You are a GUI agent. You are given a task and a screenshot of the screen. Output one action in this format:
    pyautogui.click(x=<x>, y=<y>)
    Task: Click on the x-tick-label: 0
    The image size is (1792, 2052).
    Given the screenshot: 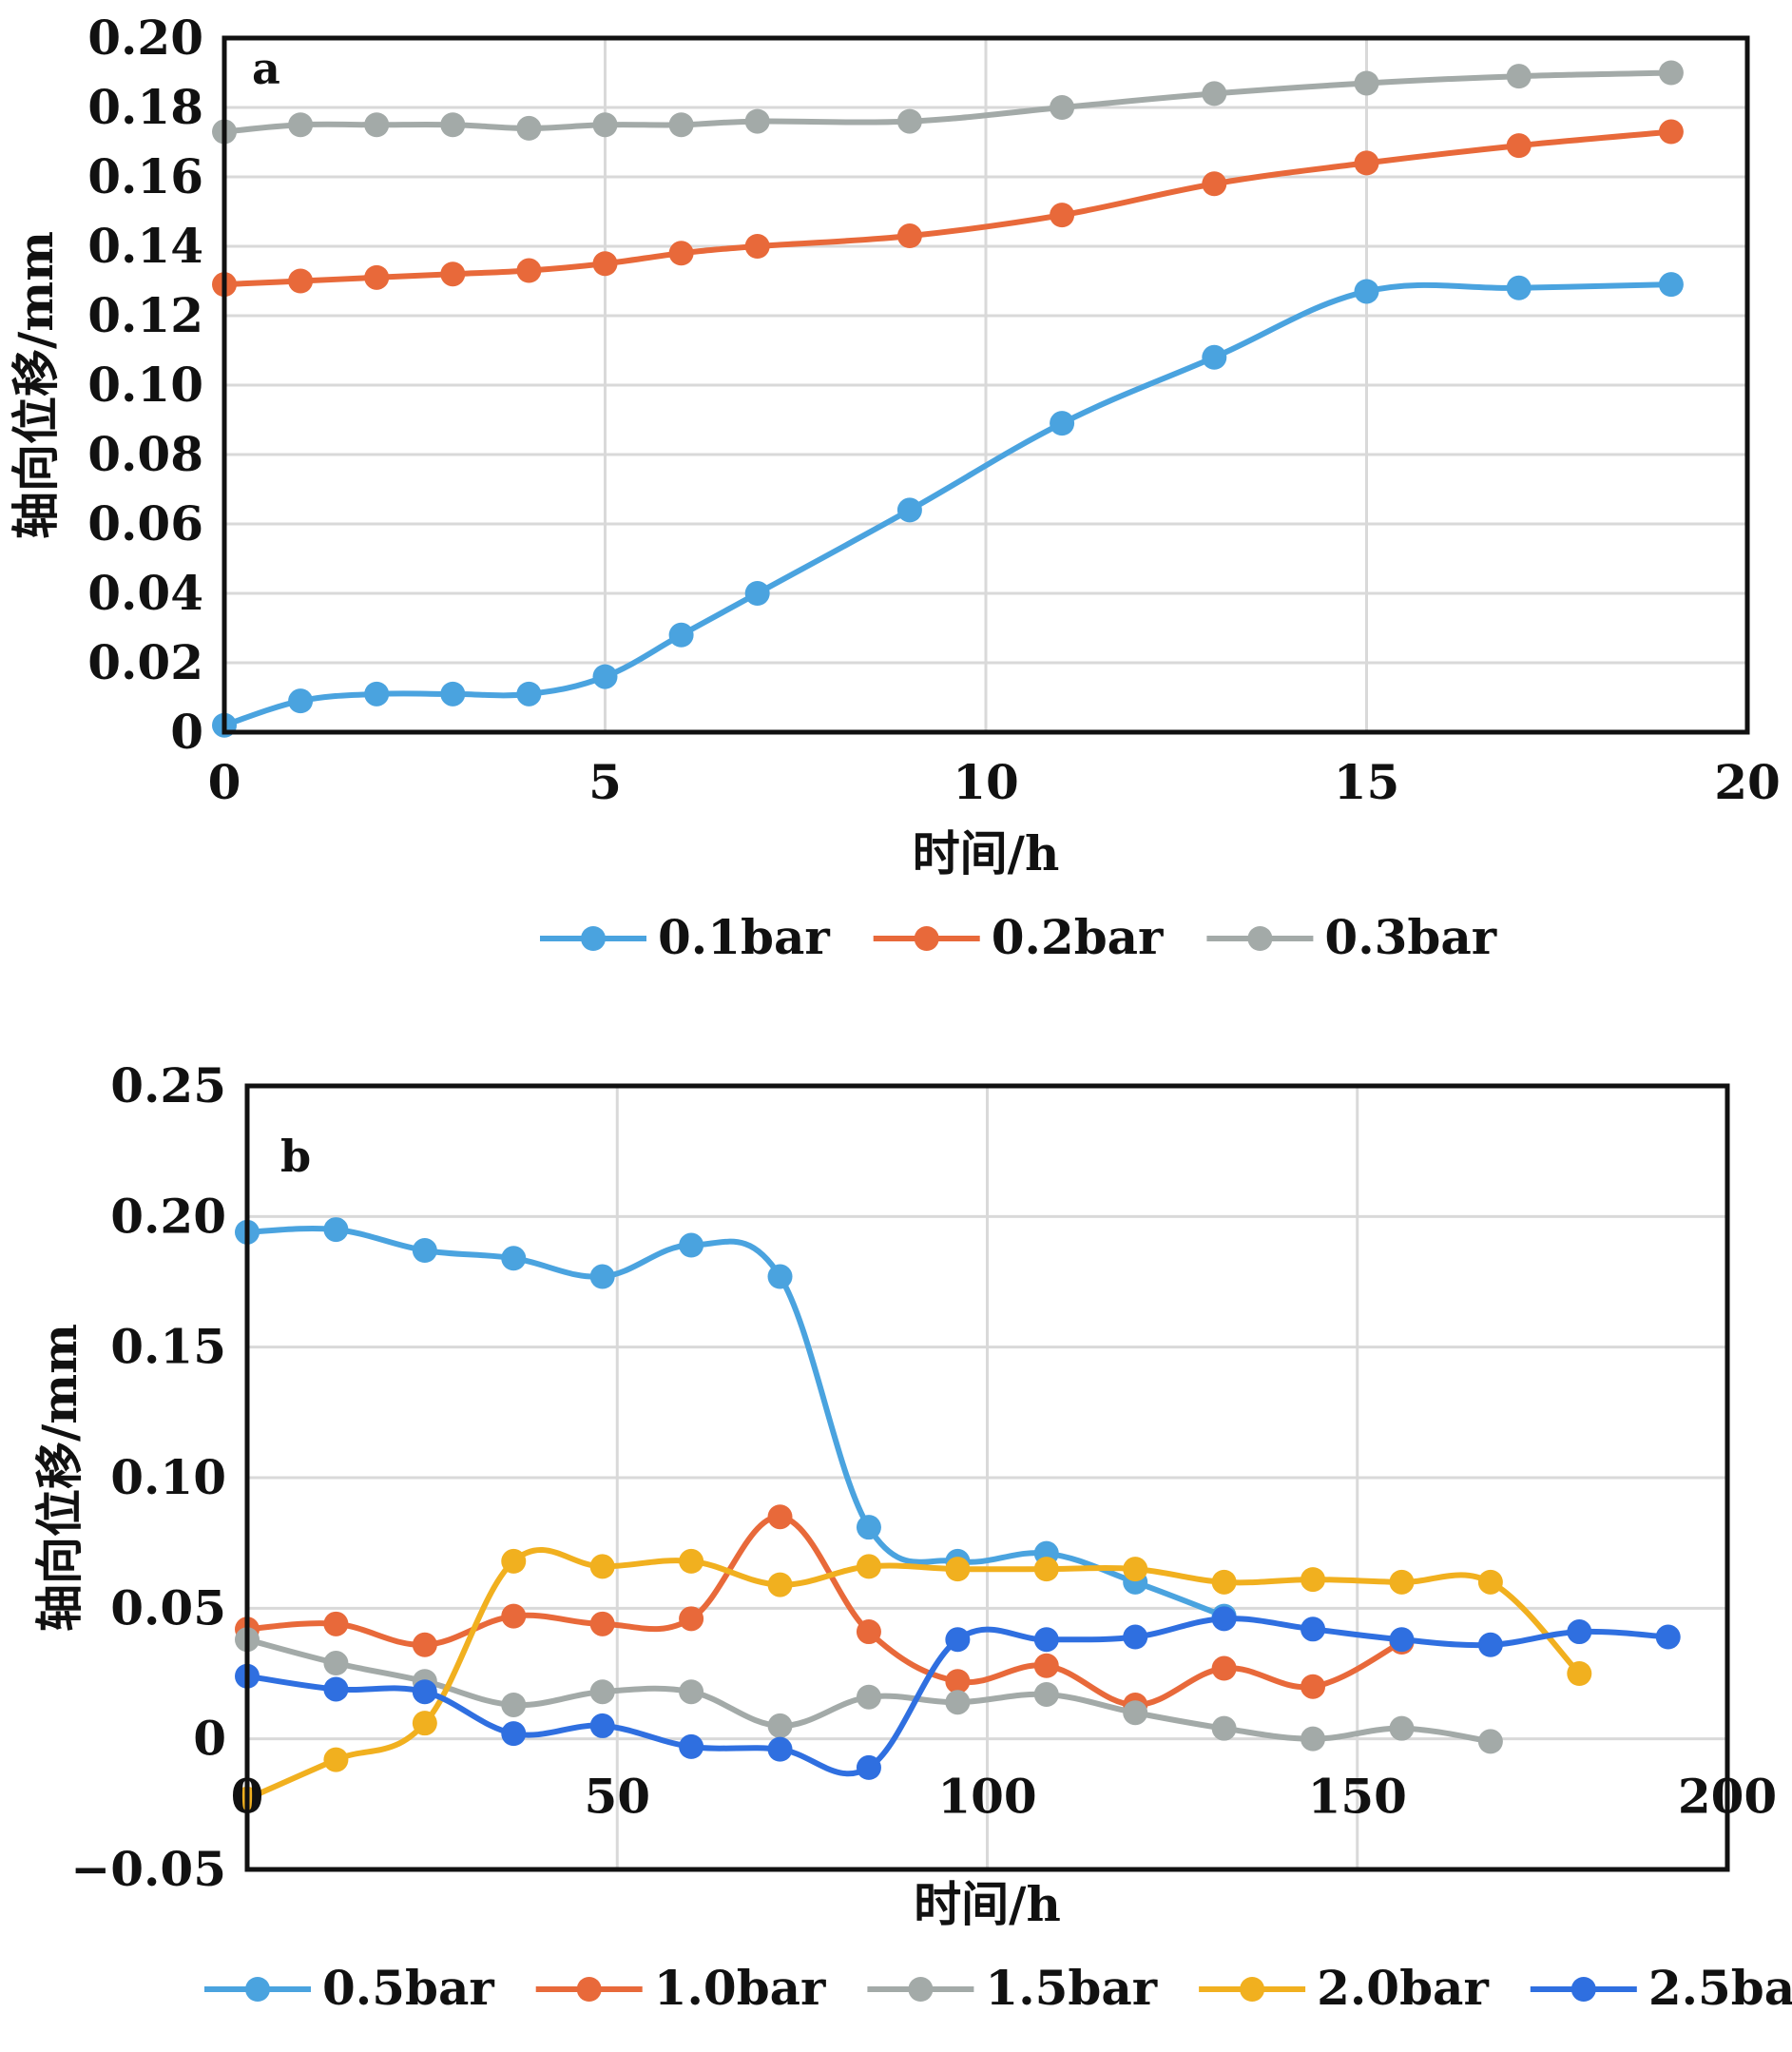 What is the action you would take?
    pyautogui.click(x=224, y=782)
    